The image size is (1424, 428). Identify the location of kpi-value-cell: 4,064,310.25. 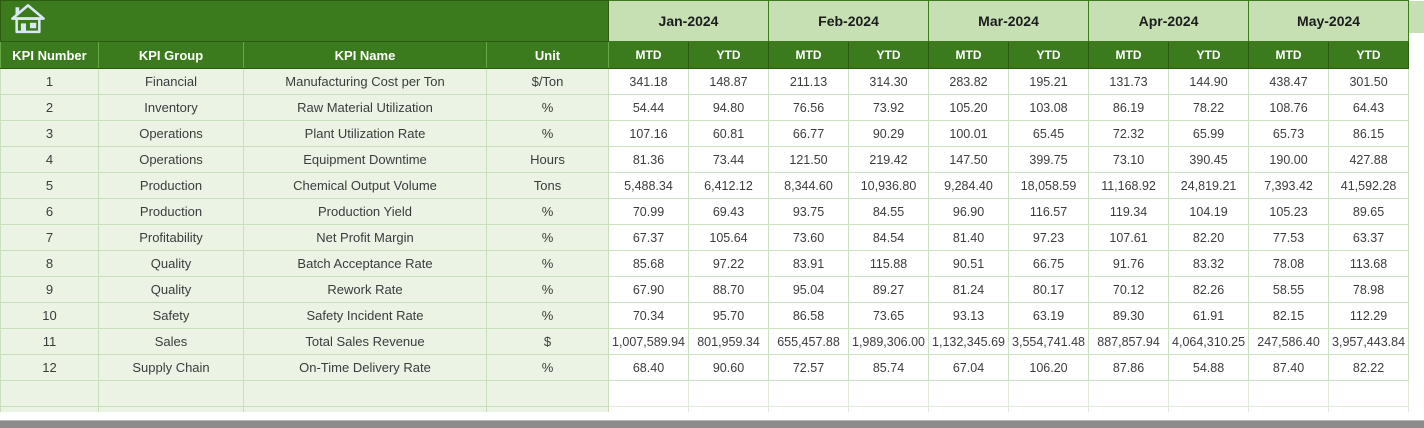
(1209, 341).